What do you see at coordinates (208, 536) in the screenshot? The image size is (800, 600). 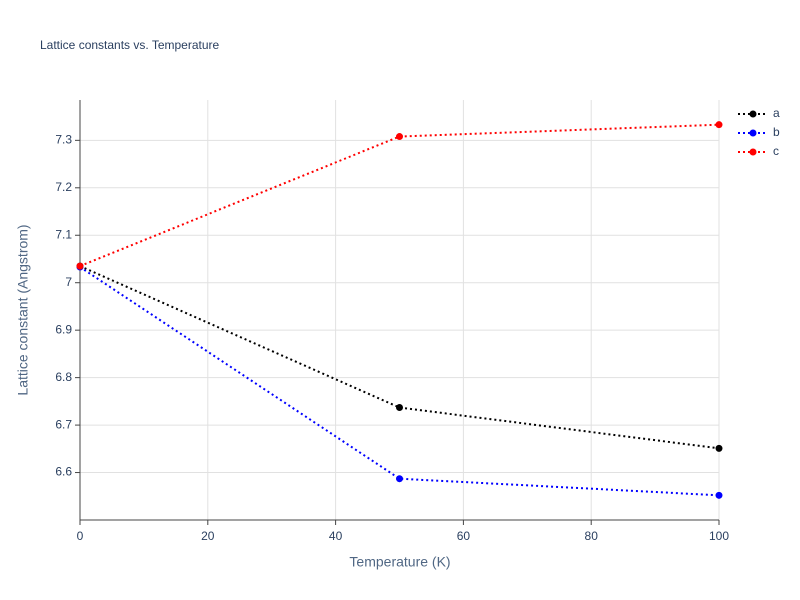 I see `x-tick-label: 20` at bounding box center [208, 536].